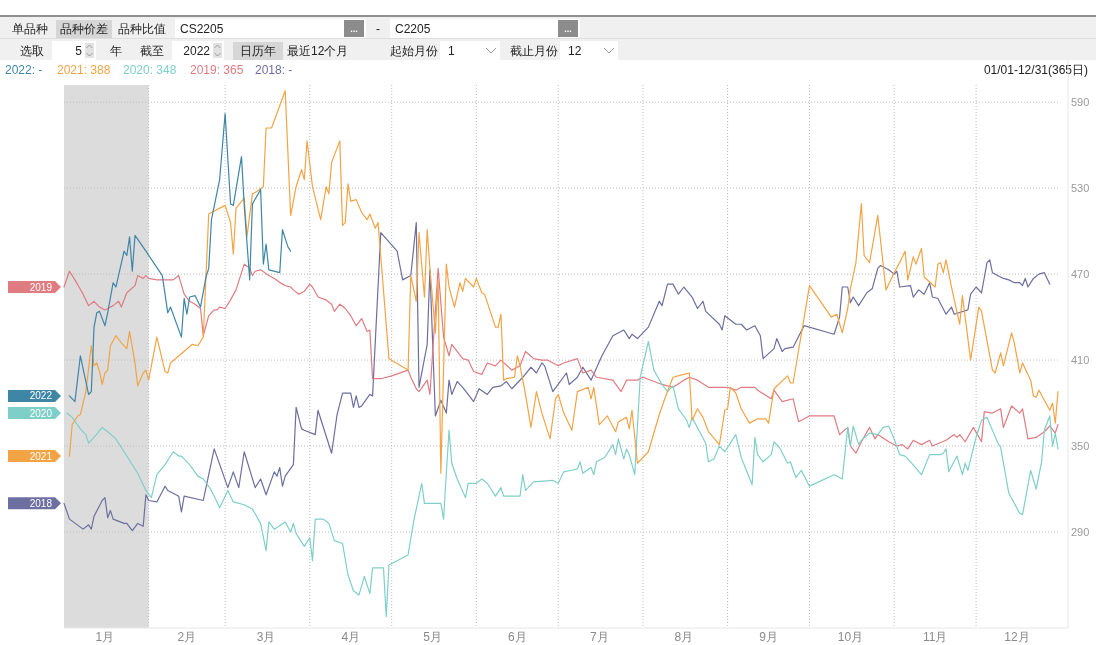  Describe the element at coordinates (768, 637) in the screenshot. I see `x-tick-label: 9月` at that location.